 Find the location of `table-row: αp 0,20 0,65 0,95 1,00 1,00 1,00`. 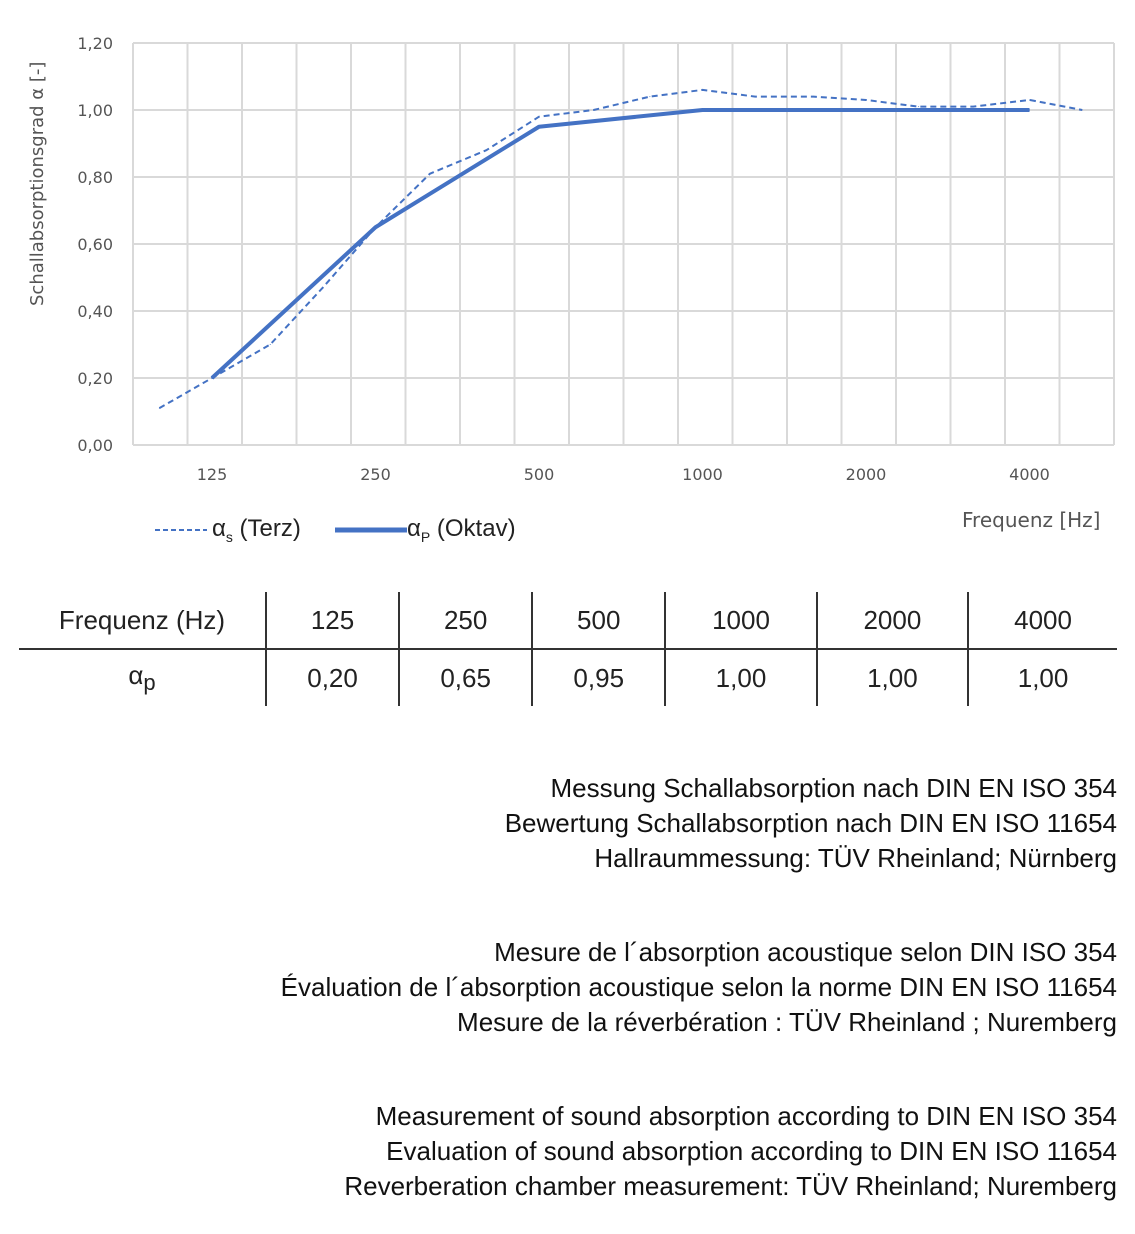

table-row: αp 0,20 0,65 0,95 1,00 1,00 1,00 is located at coordinates (568, 677).